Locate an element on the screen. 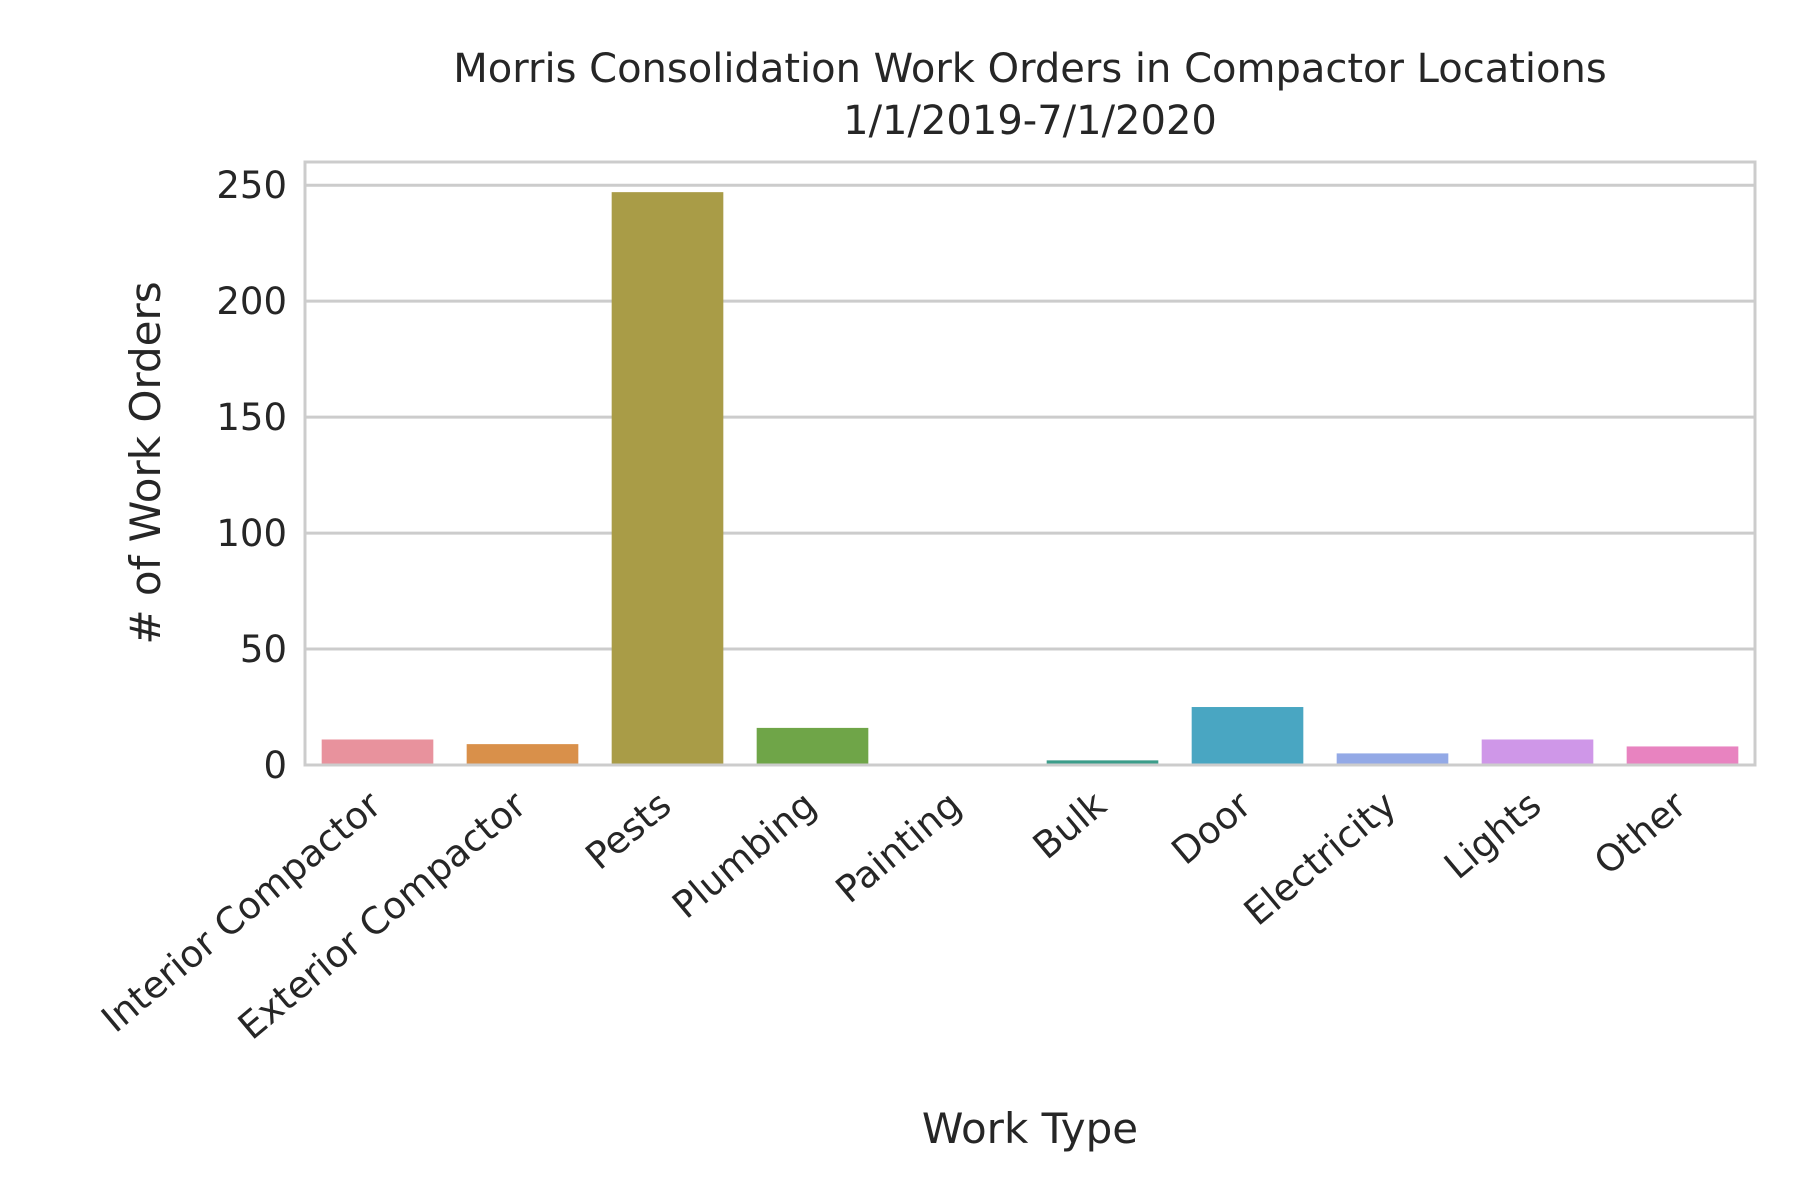  x-axis-label: Work Type is located at coordinates (1030, 1128).